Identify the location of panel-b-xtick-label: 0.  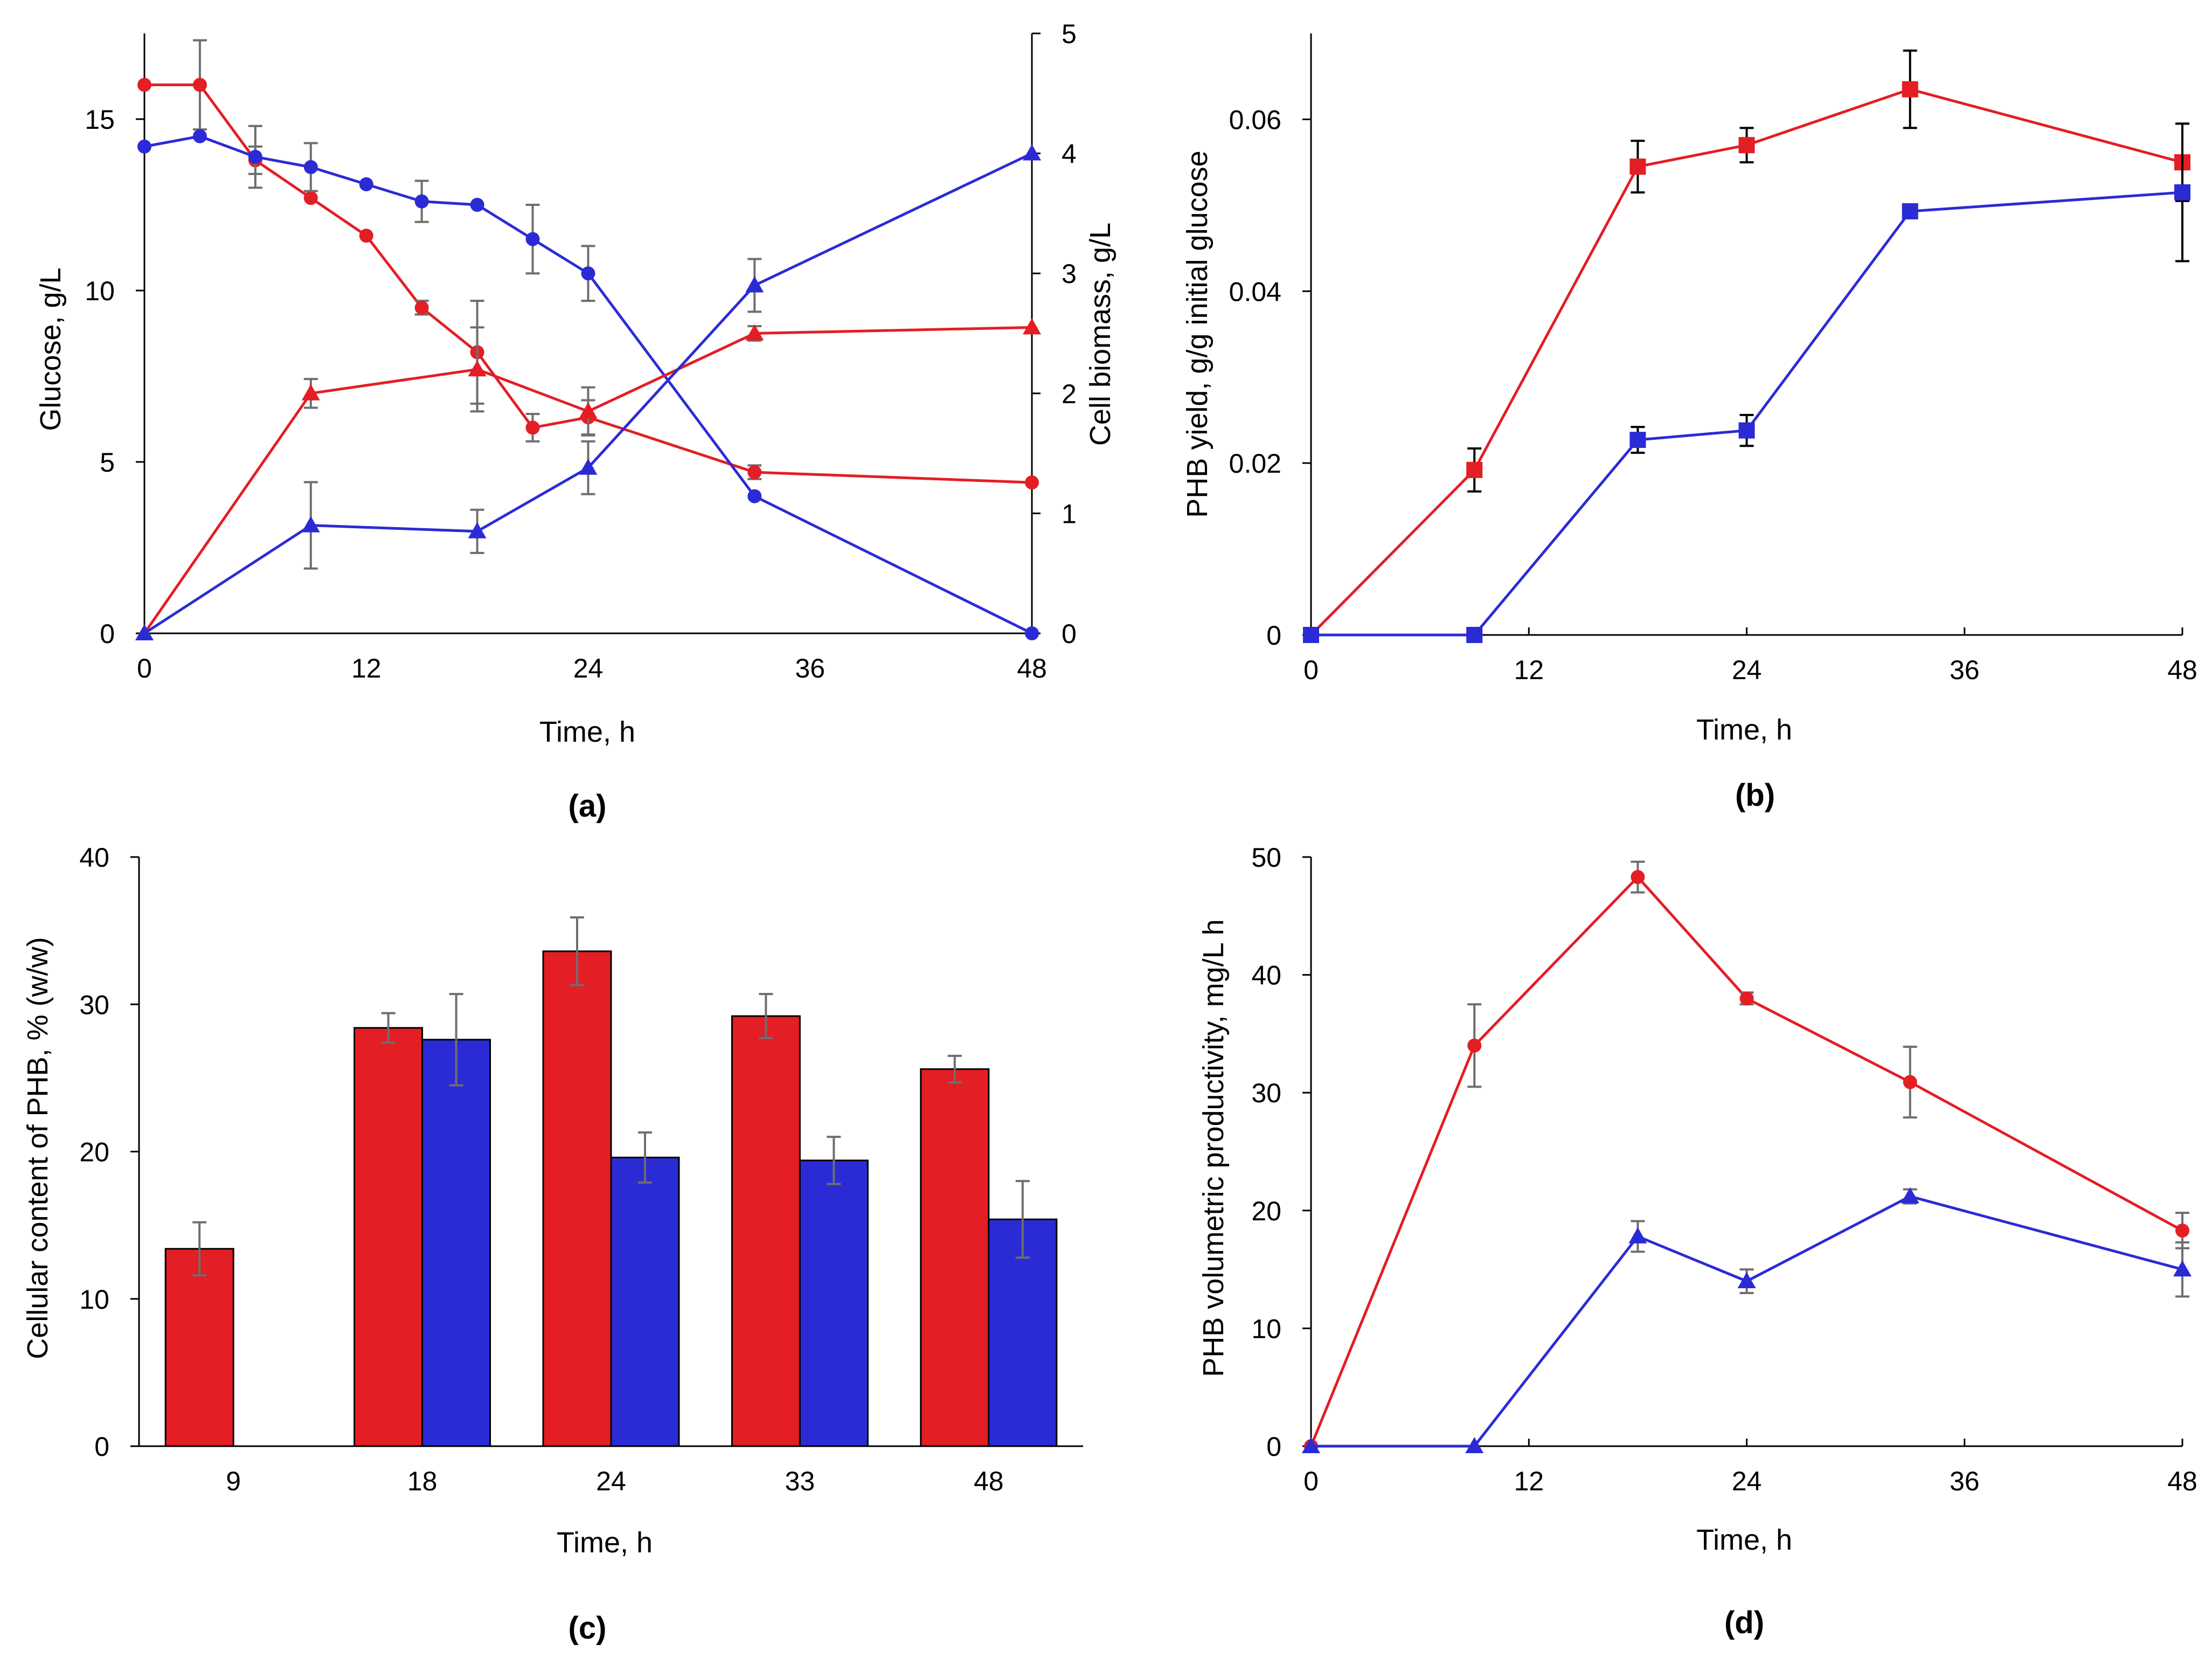
(1311, 670).